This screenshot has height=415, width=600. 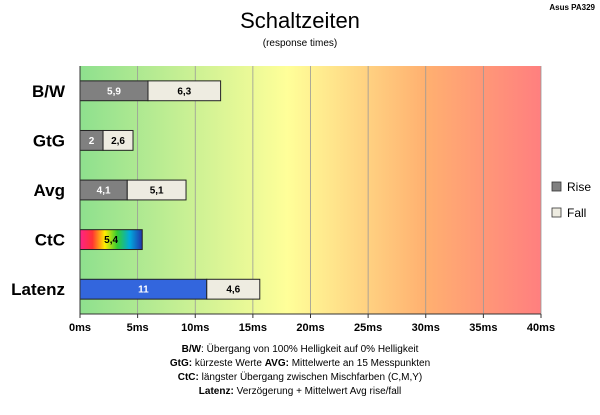 I want to click on bar-latenz-fall, so click(x=233, y=289).